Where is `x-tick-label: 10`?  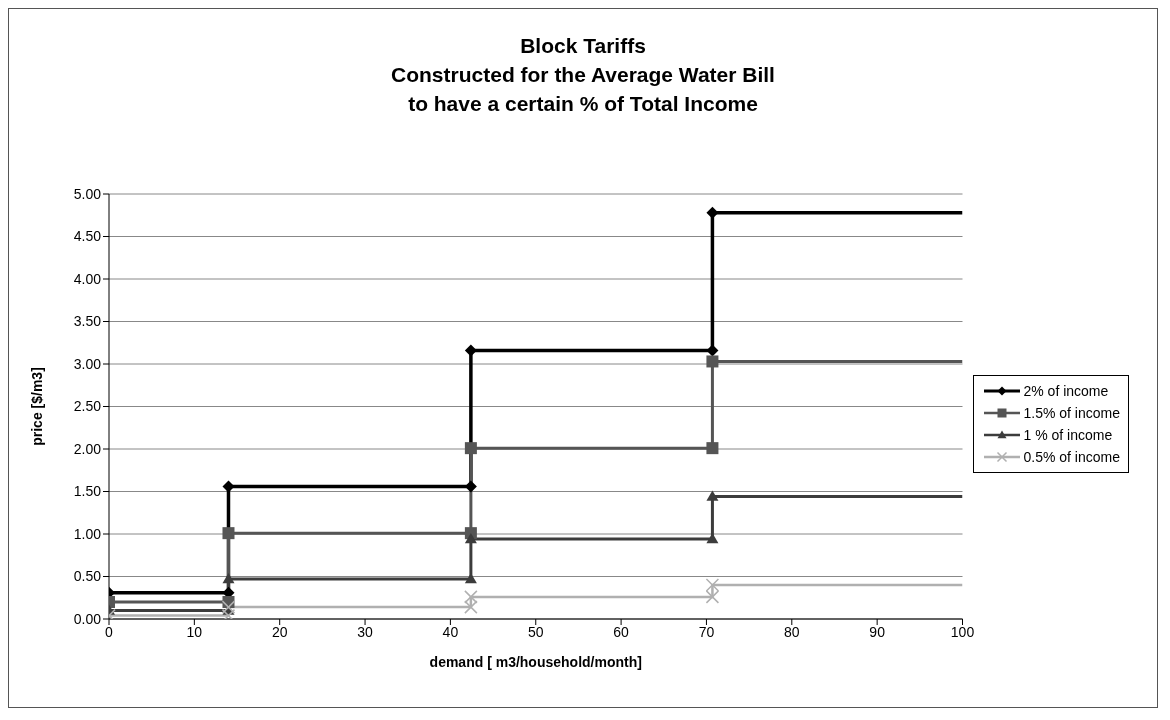
x-tick-label: 10 is located at coordinates (194, 631).